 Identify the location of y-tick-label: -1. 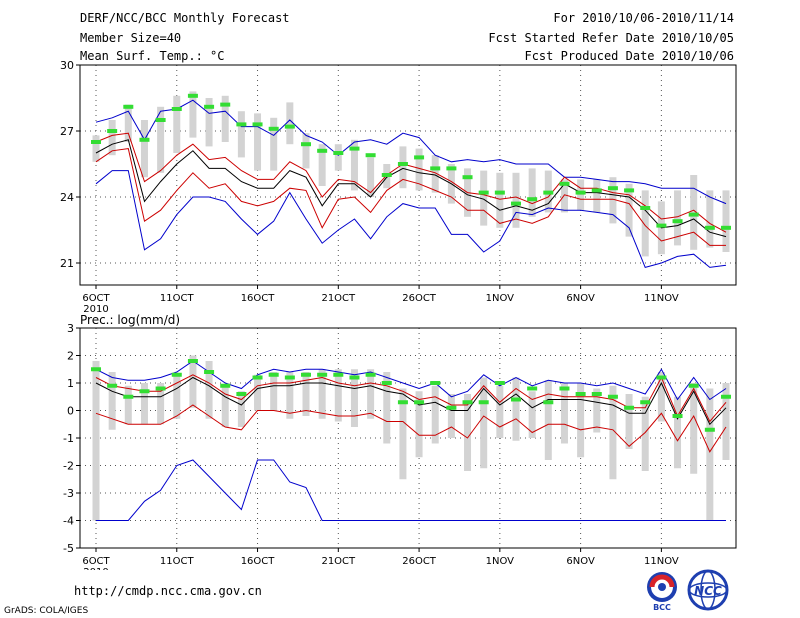
(68, 438).